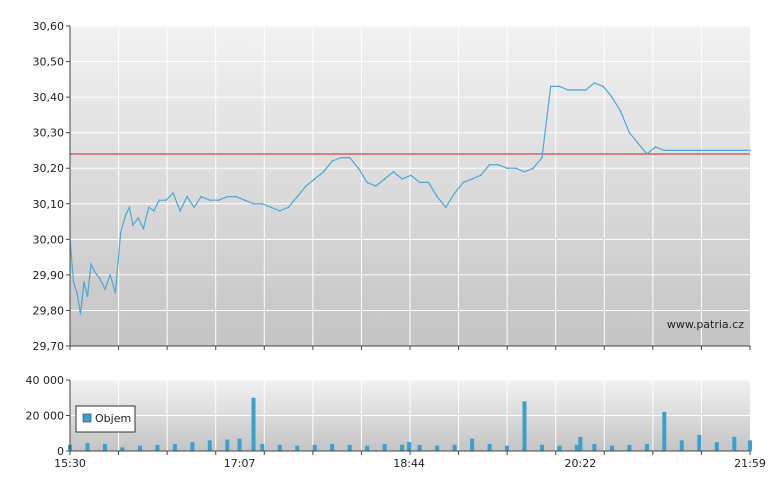  What do you see at coordinates (581, 463) in the screenshot?
I see `x-tick-label: 20:22` at bounding box center [581, 463].